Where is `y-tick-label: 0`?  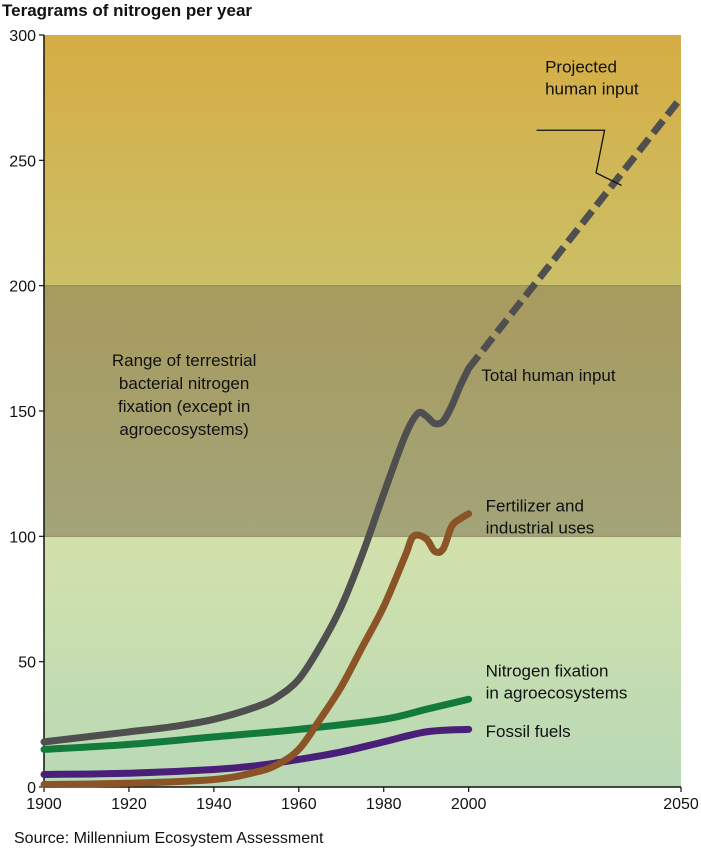 y-tick-label: 0 is located at coordinates (31, 788).